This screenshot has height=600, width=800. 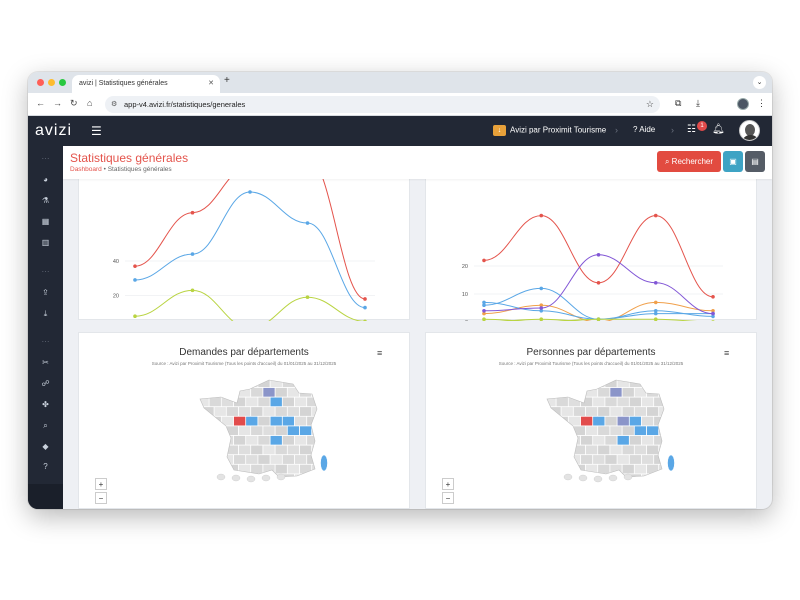 I want to click on back-arrow-icon: ←, so click(x=40, y=103).